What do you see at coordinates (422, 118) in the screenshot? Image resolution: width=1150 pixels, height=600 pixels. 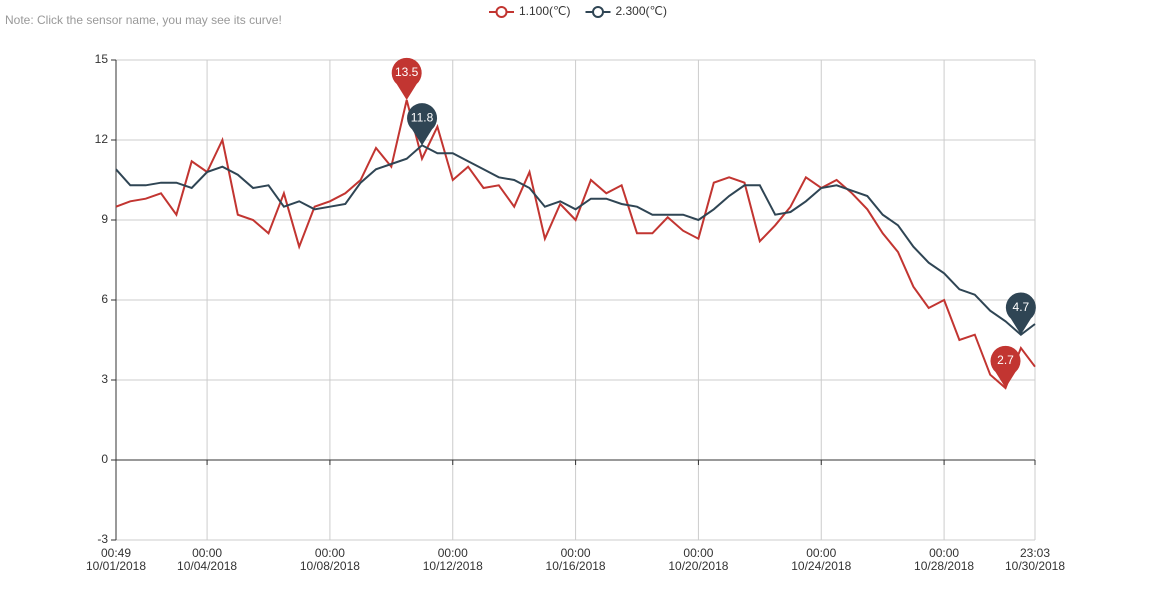 I see `mark-label: 11.8` at bounding box center [422, 118].